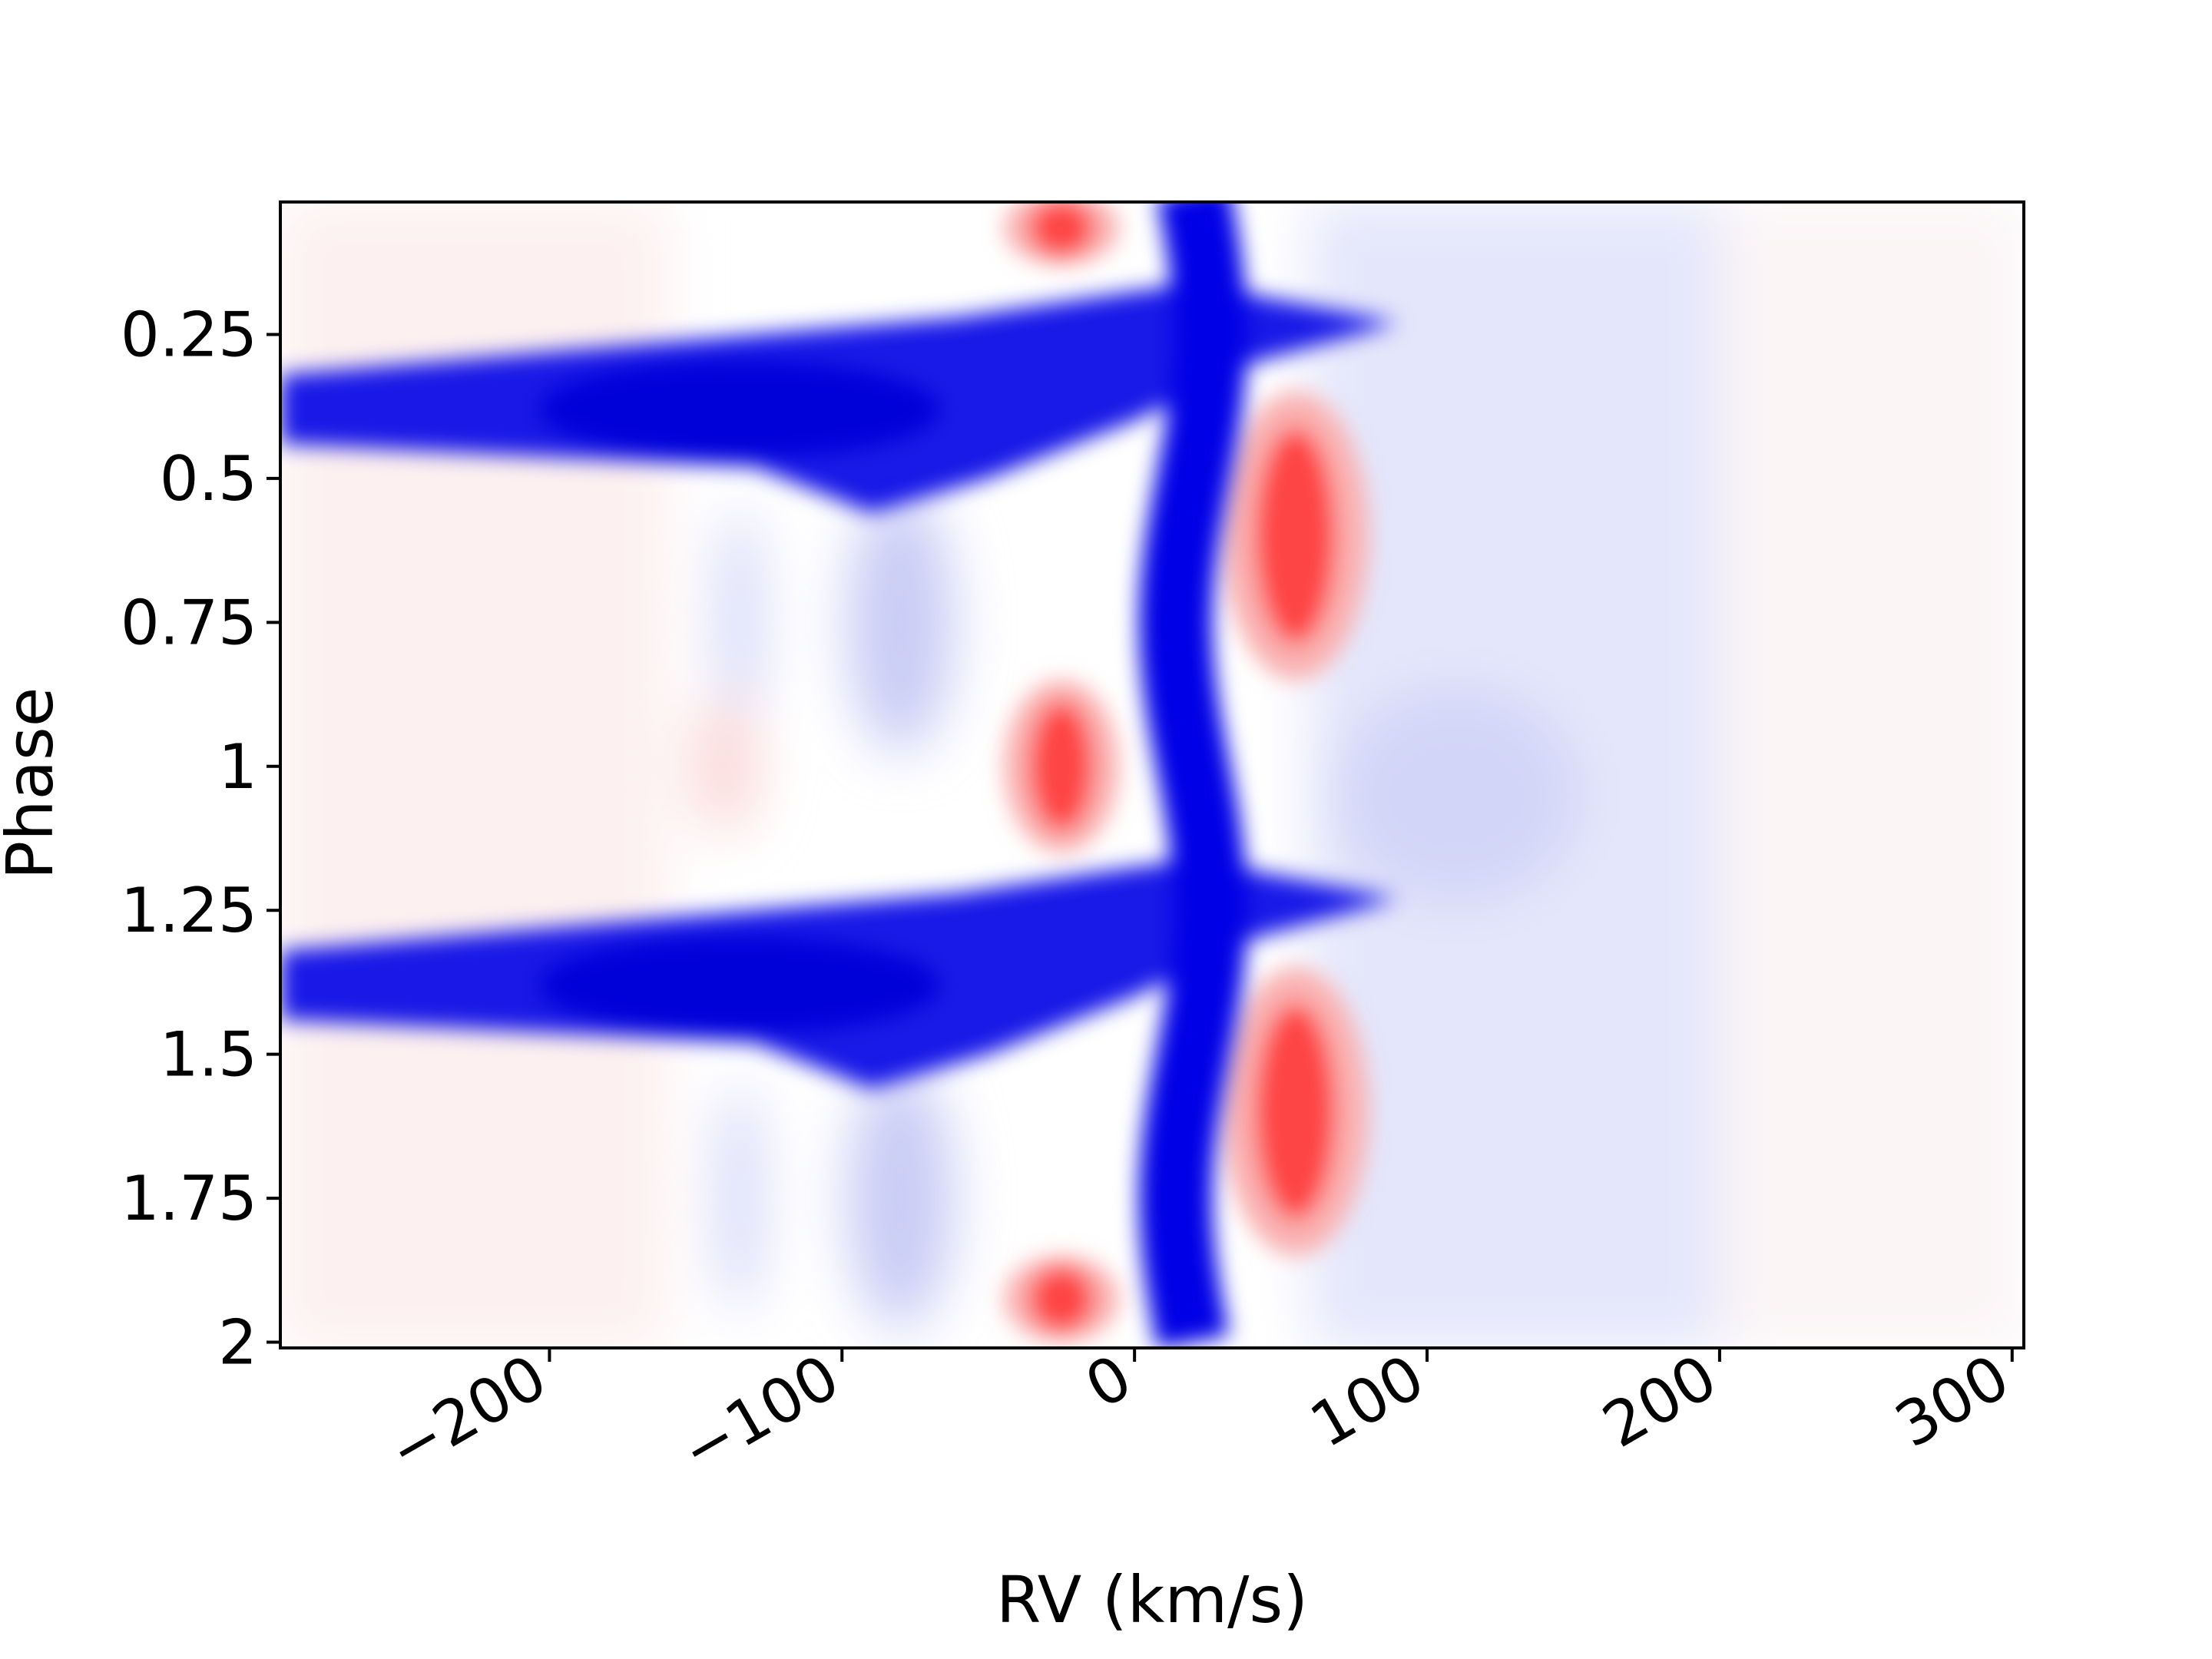  I want to click on y-axis-label: Phase, so click(34, 784).